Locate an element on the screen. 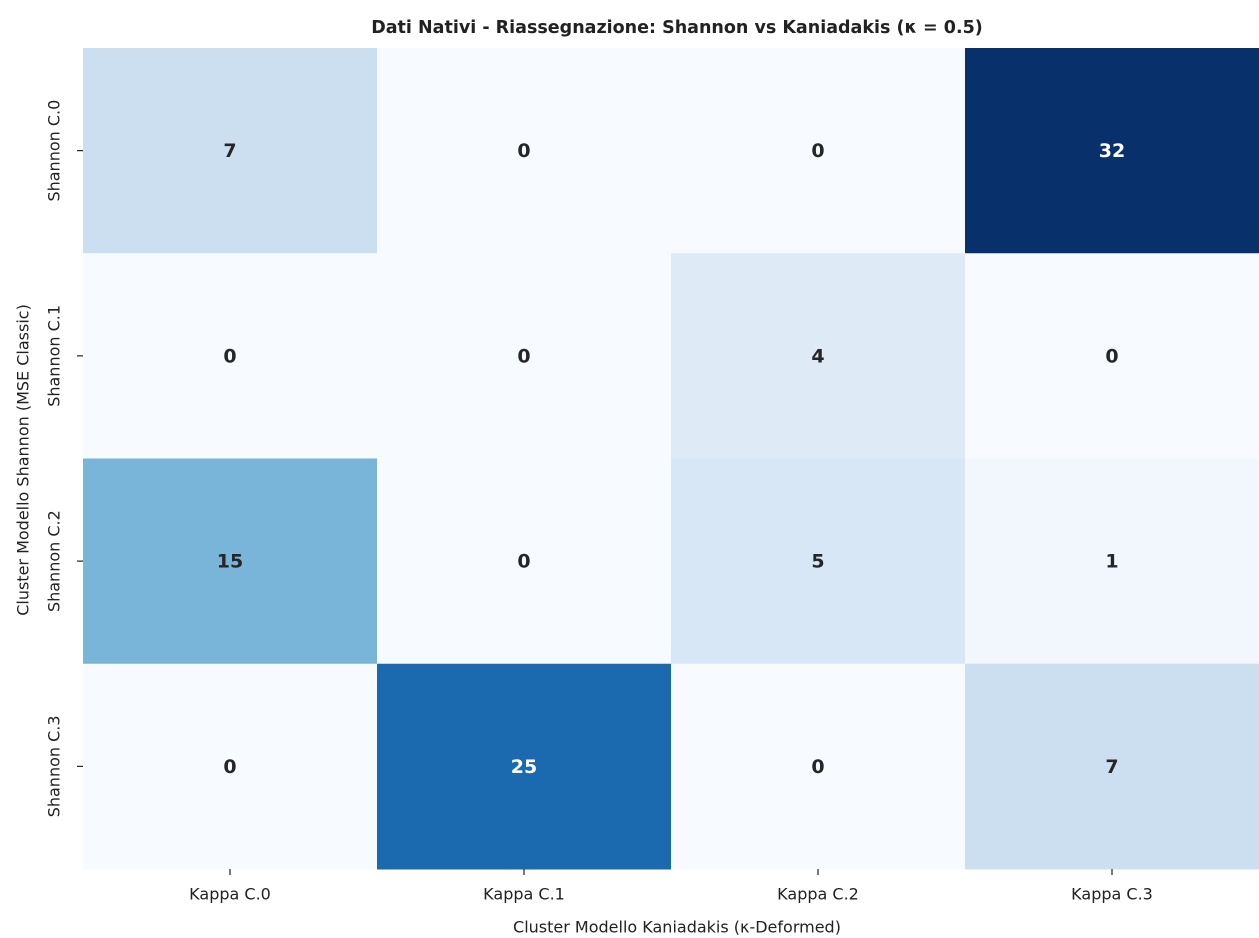 The width and height of the screenshot is (1259, 938). x-tick-label: Kappa C.0 is located at coordinates (230, 894).